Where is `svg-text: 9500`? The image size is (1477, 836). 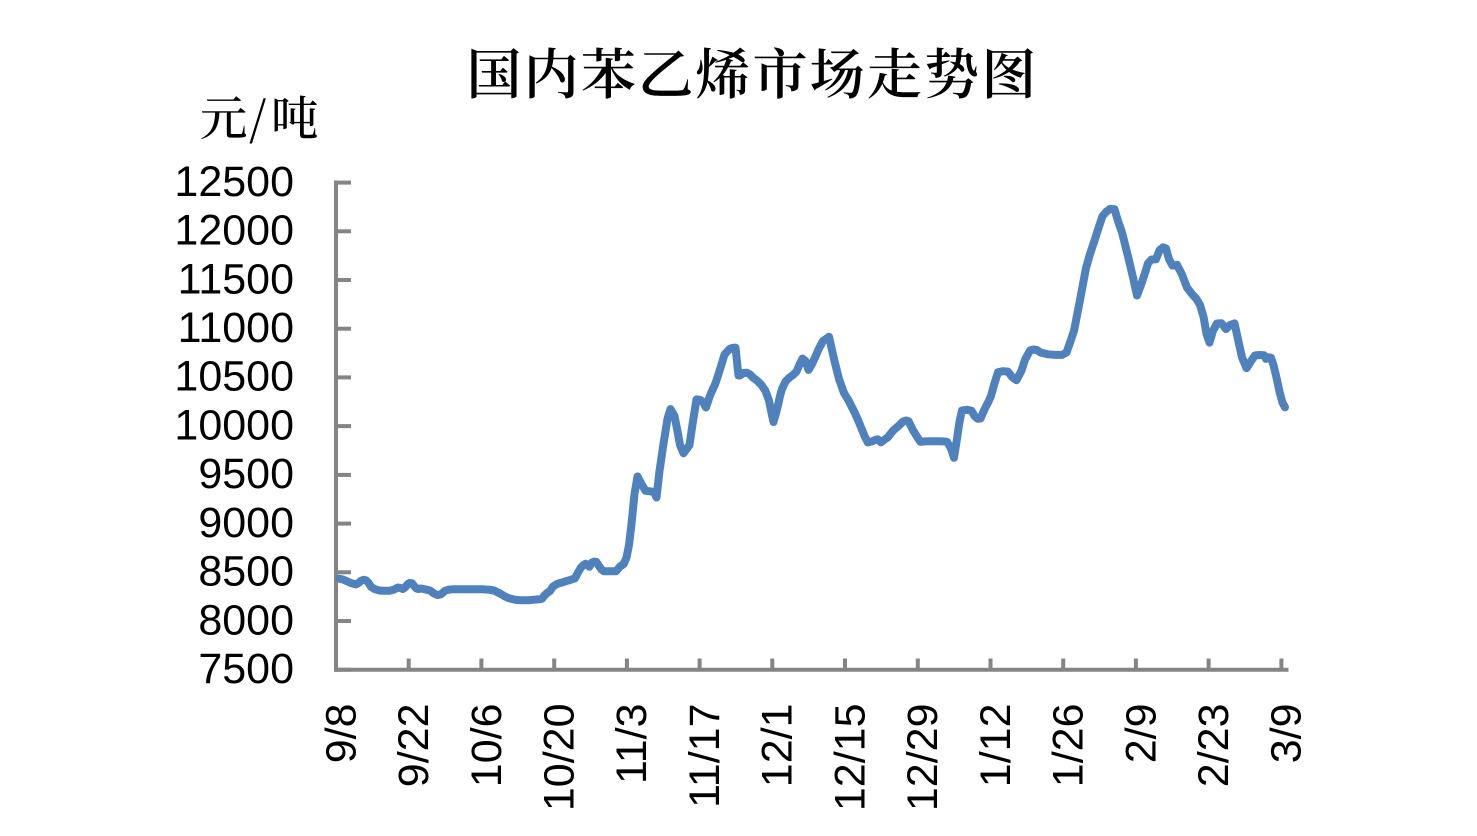 svg-text: 9500 is located at coordinates (246, 474).